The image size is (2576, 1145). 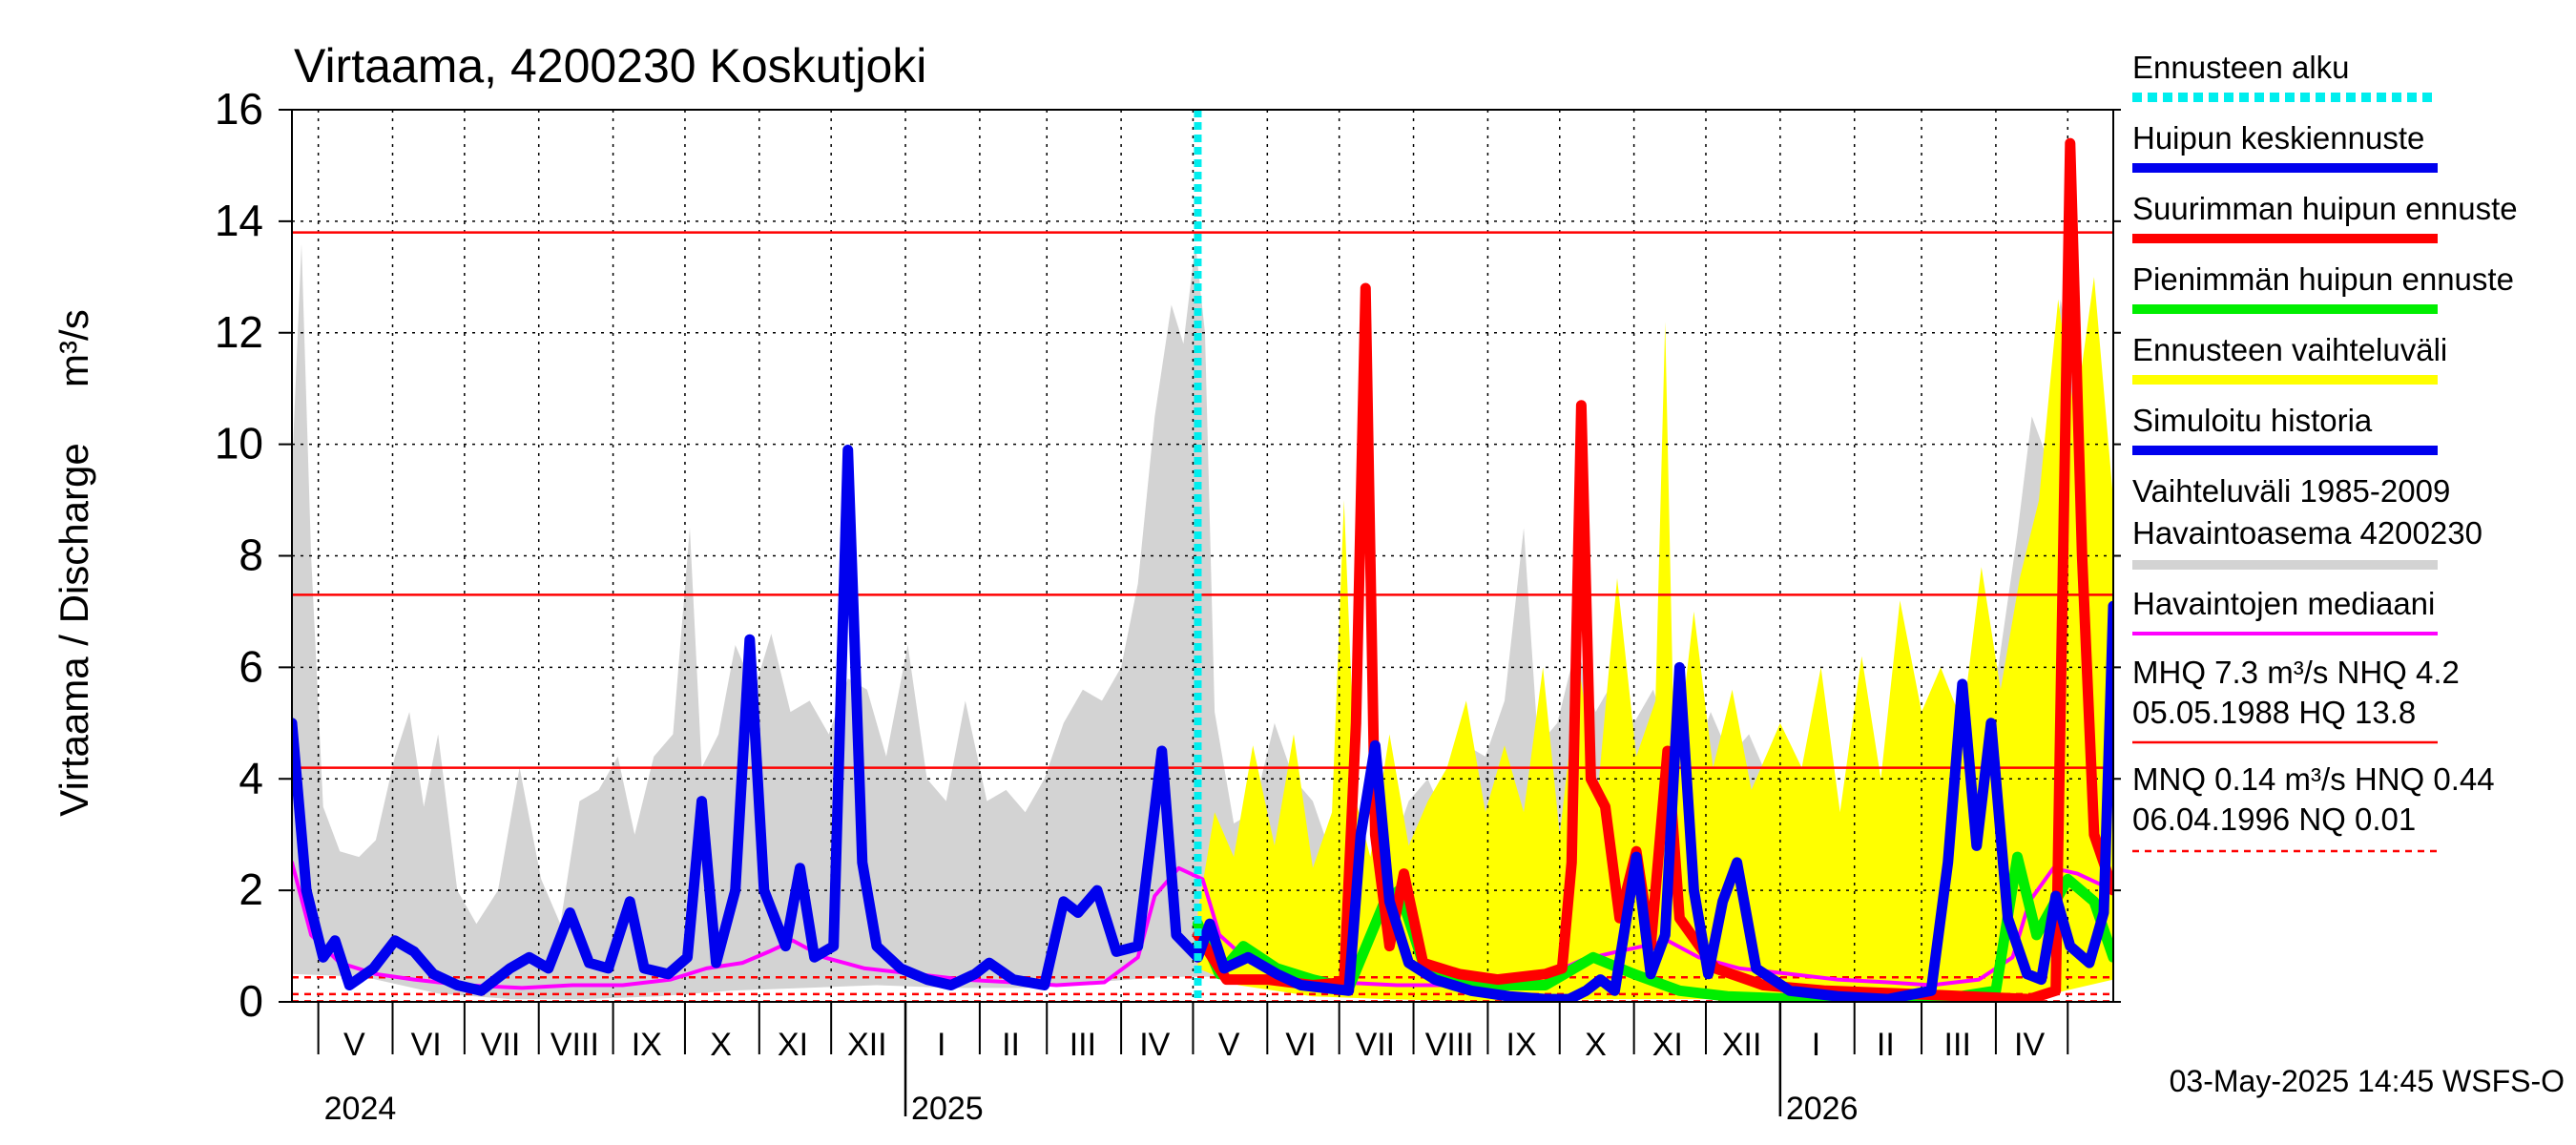 What do you see at coordinates (2323, 279) in the screenshot?
I see `legend-label-3: Pienimmän huipun ennuste` at bounding box center [2323, 279].